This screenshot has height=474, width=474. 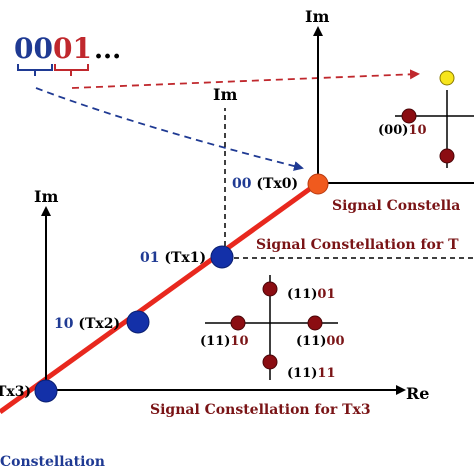 What do you see at coordinates (265, 184) in the screenshot?
I see `node-tx0-label: 00 (Tx0)` at bounding box center [265, 184].